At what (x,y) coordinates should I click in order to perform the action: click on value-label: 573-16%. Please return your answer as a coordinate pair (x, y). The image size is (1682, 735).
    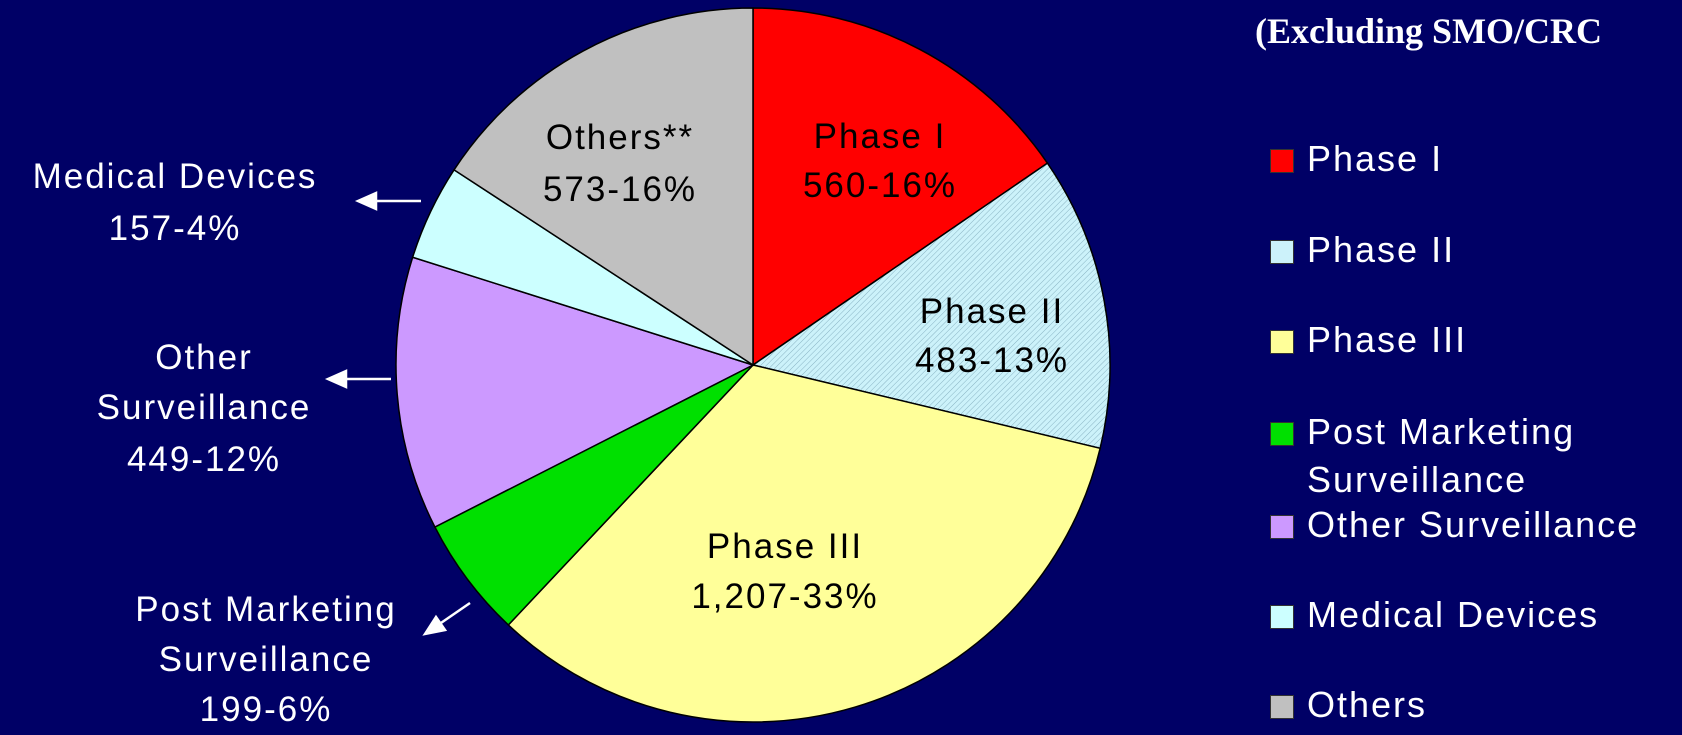
    Looking at the image, I should click on (620, 189).